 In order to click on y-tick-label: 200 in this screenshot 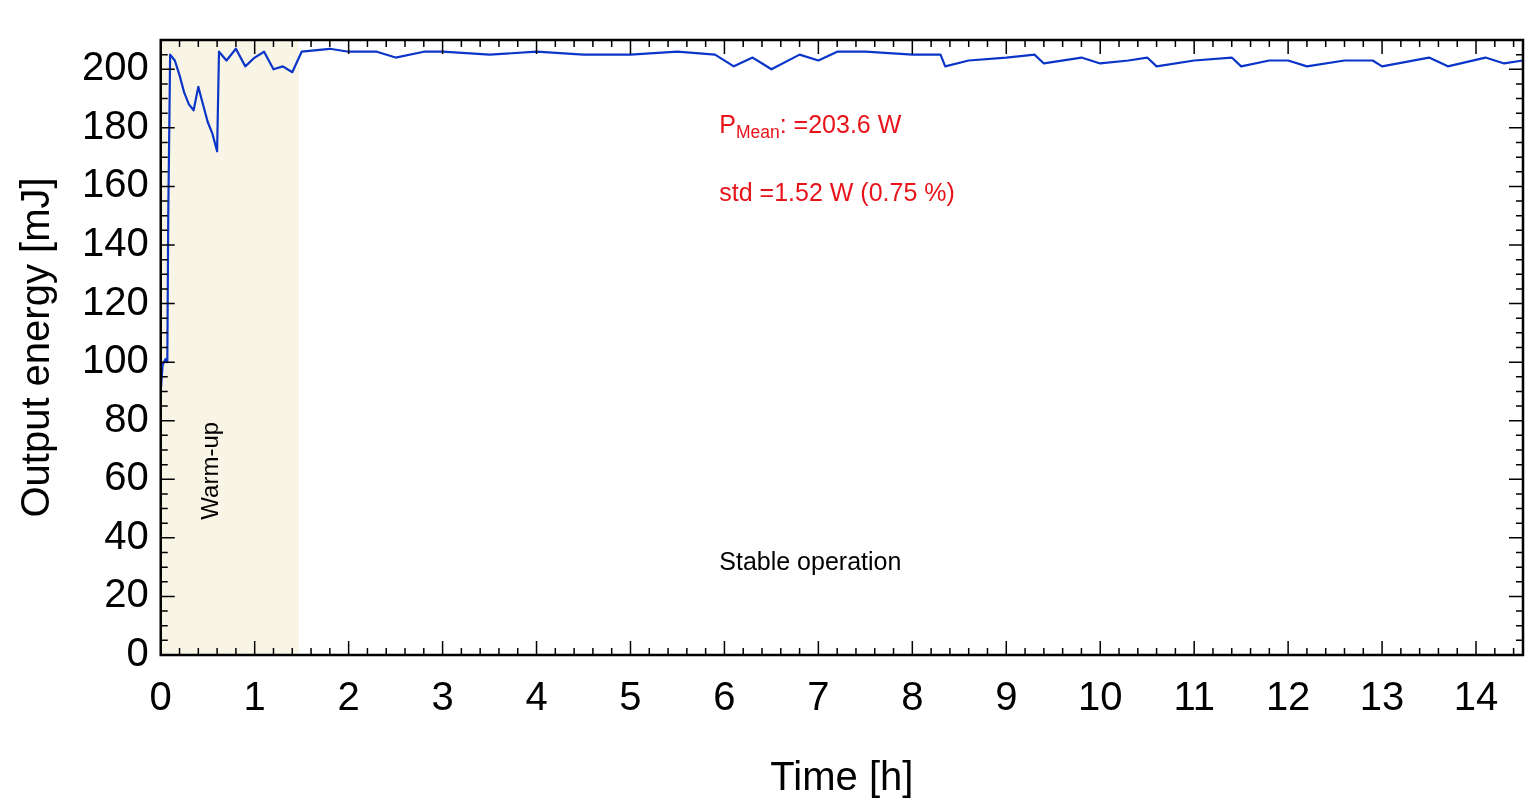, I will do `click(115, 66)`.